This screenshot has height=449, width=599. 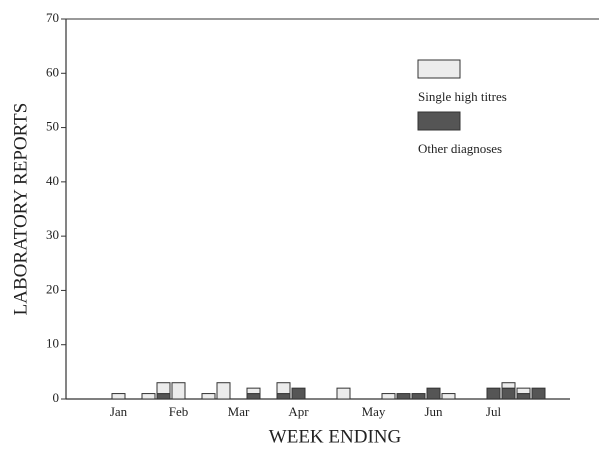 I want to click on y-tick-label: 30, so click(x=52, y=234).